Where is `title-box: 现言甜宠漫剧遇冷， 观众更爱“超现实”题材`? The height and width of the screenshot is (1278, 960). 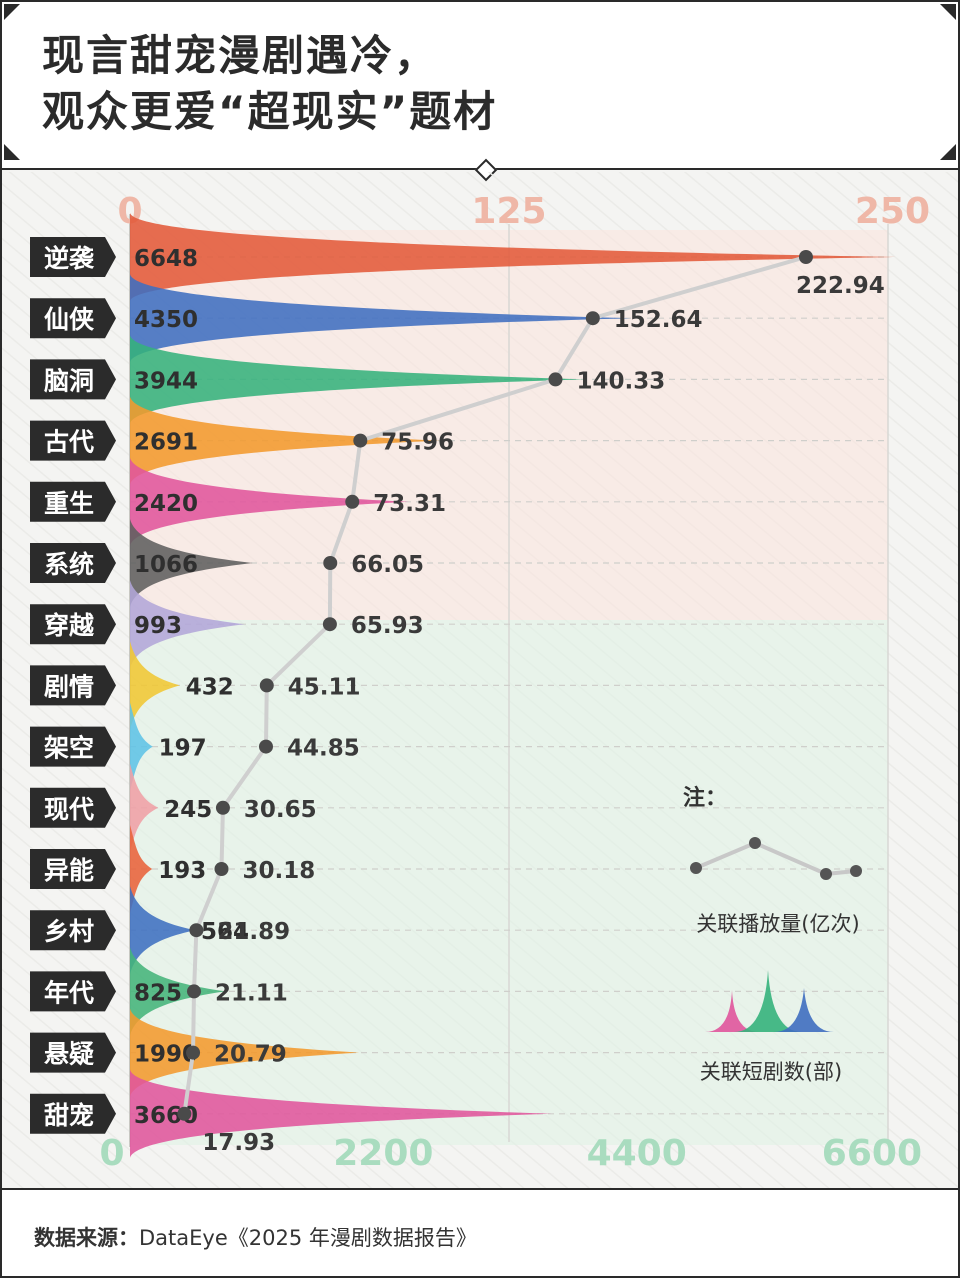
title-box: 现言甜宠漫剧遇冷， 观众更爱“超现实”题材 is located at coordinates (480, 86).